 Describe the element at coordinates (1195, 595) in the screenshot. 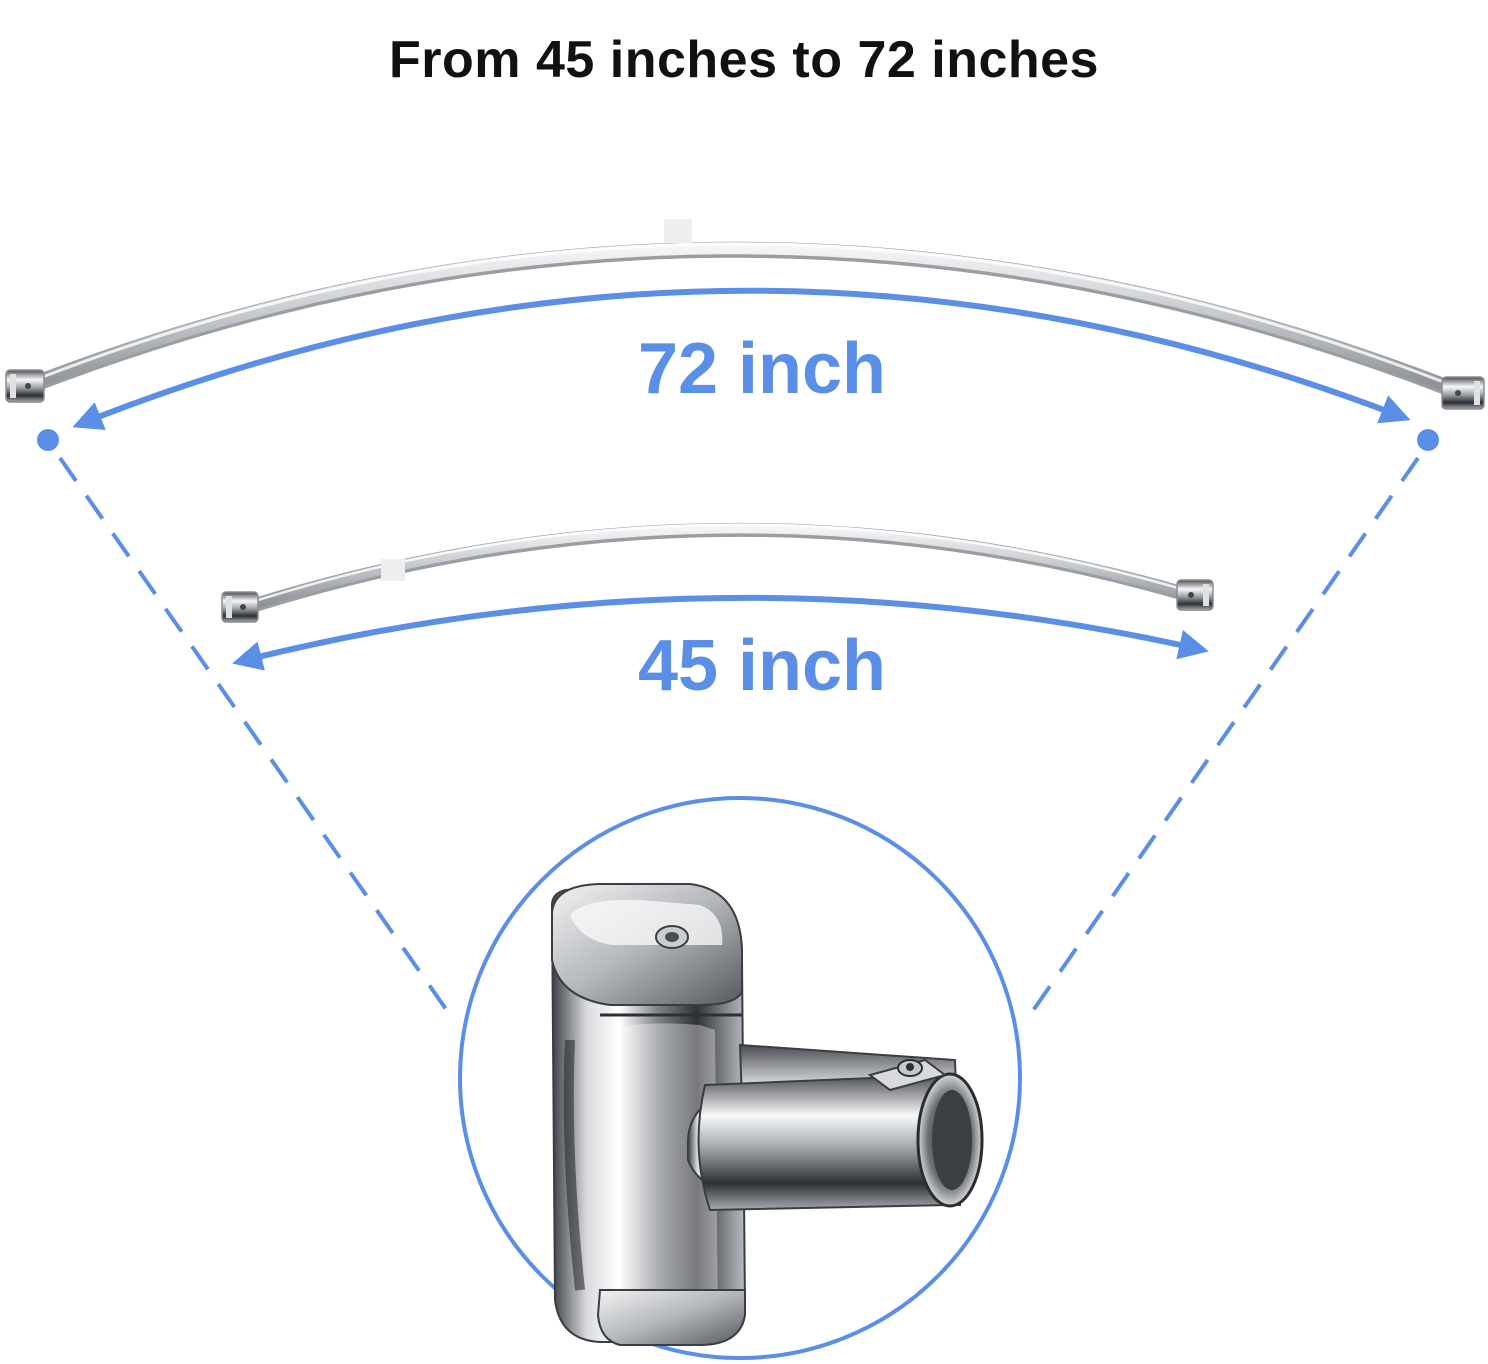

I see `short-rod-right-end-cap` at that location.